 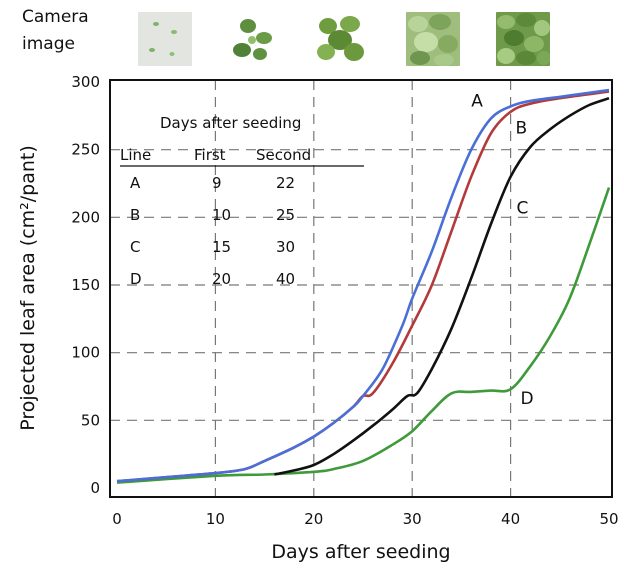 What do you see at coordinates (217, 183) in the screenshot?
I see `table-cell-0-1: 9` at bounding box center [217, 183].